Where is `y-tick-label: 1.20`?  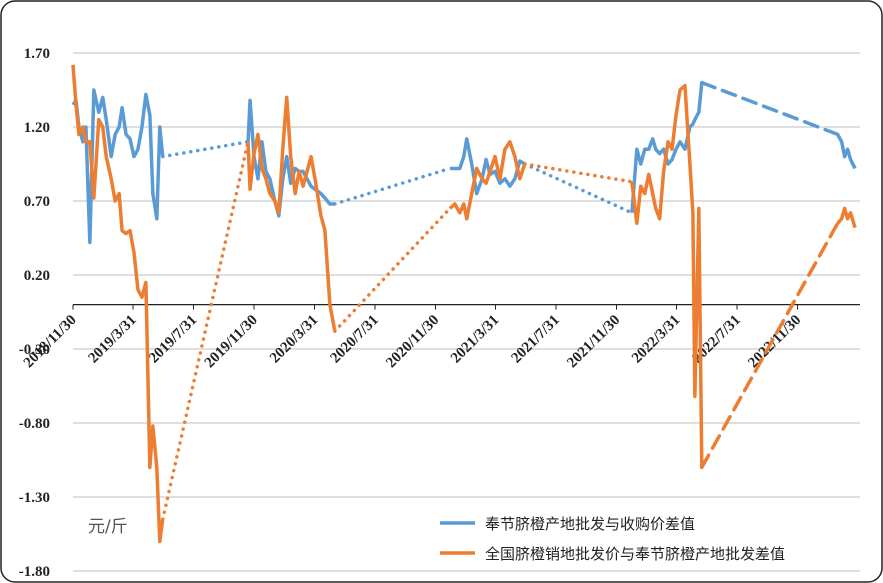 y-tick-label: 1.20 is located at coordinates (37, 128).